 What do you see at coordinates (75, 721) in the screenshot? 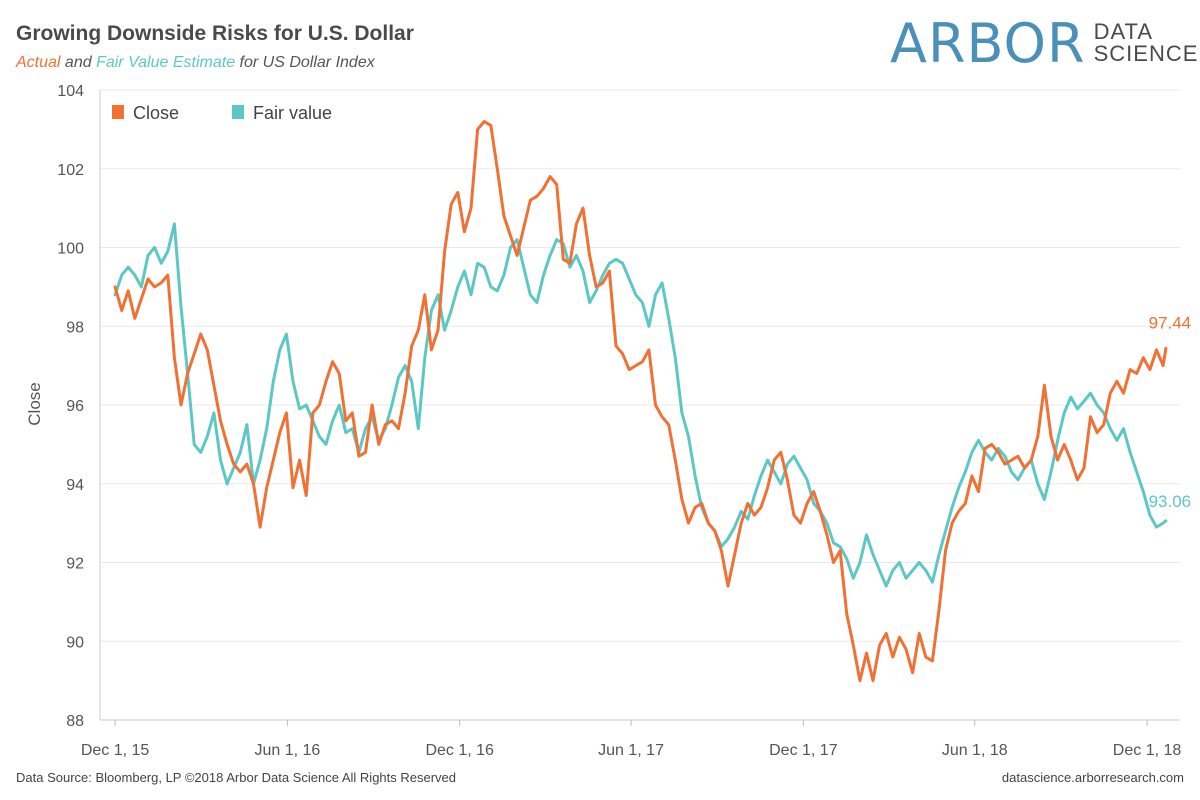
I see `y-tick-label: 88` at bounding box center [75, 721].